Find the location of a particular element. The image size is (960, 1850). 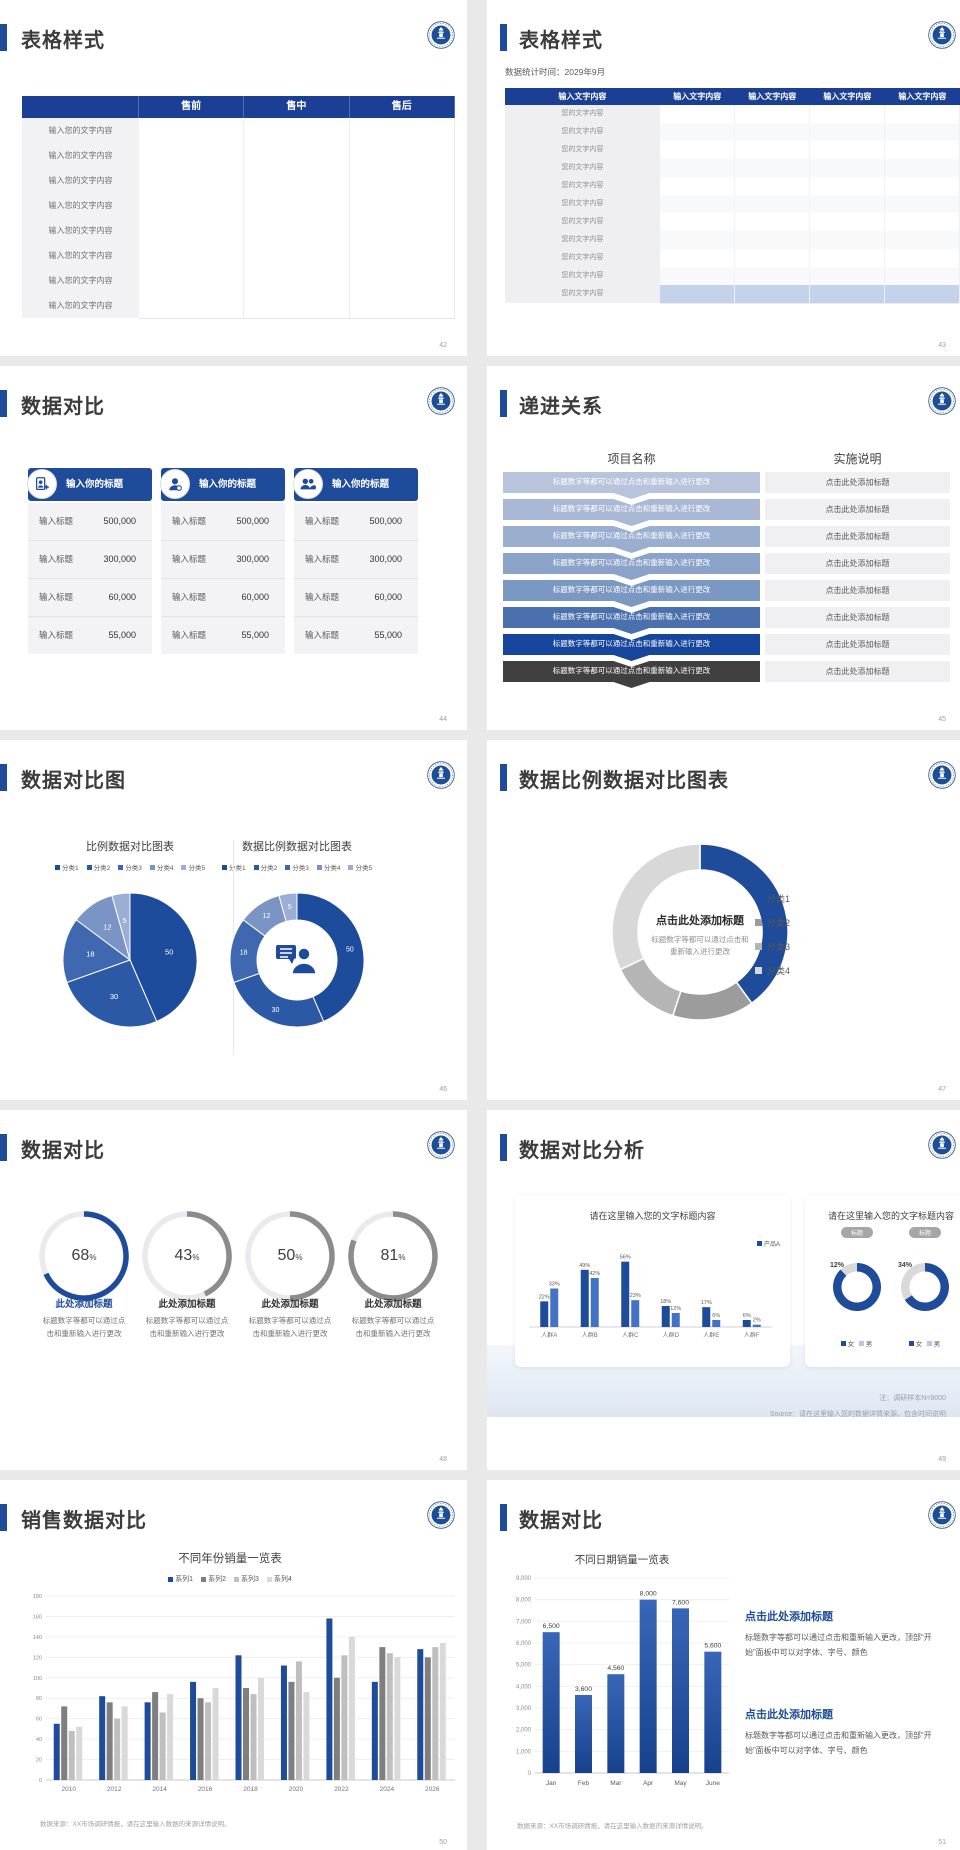

gauge-percent-number: 68 is located at coordinates (80, 1255).